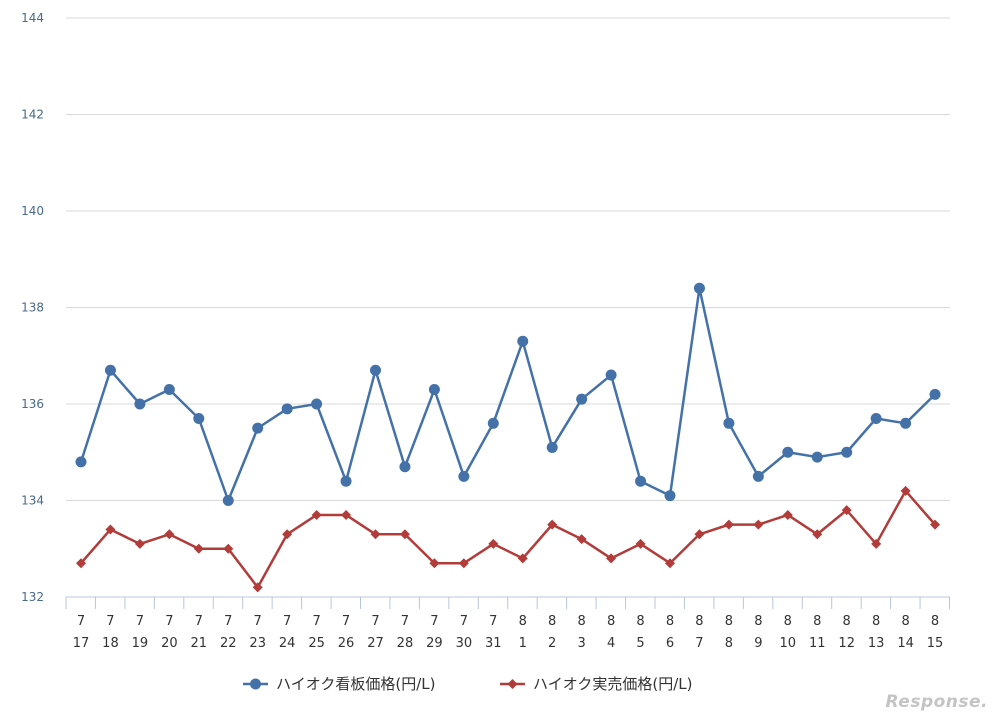 The image size is (1000, 718). I want to click on x-tick-day: 23, so click(257, 643).